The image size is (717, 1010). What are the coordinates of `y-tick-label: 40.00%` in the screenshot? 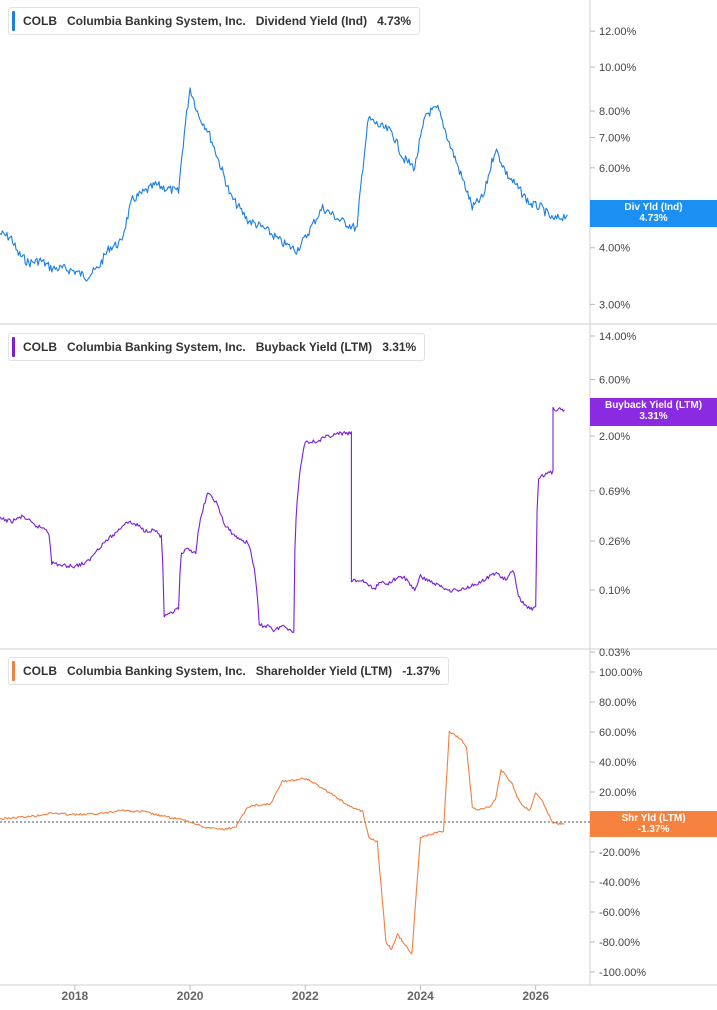 It's located at (618, 763).